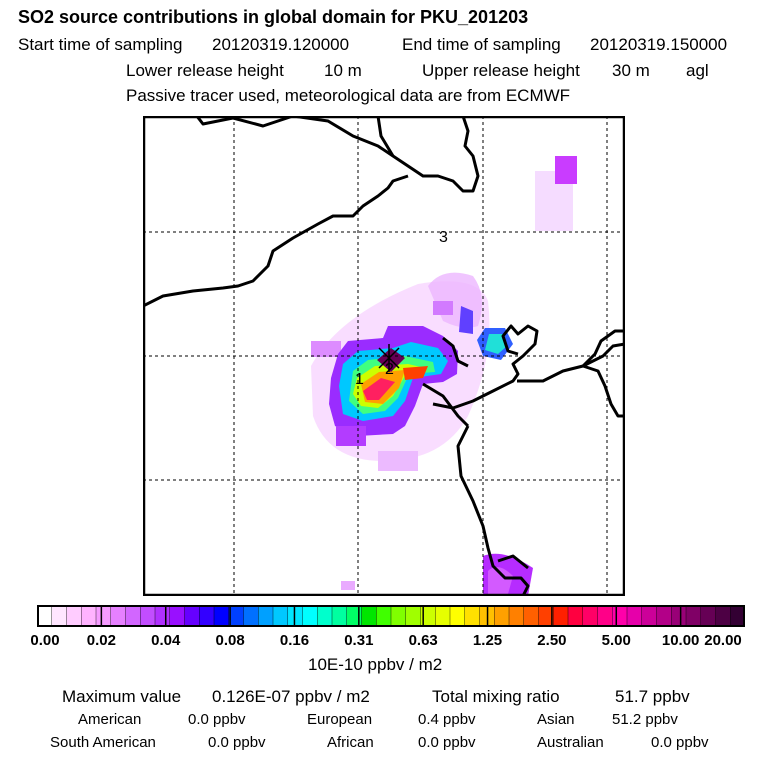 The image size is (768, 768). I want to click on agl-label: agl, so click(697, 70).